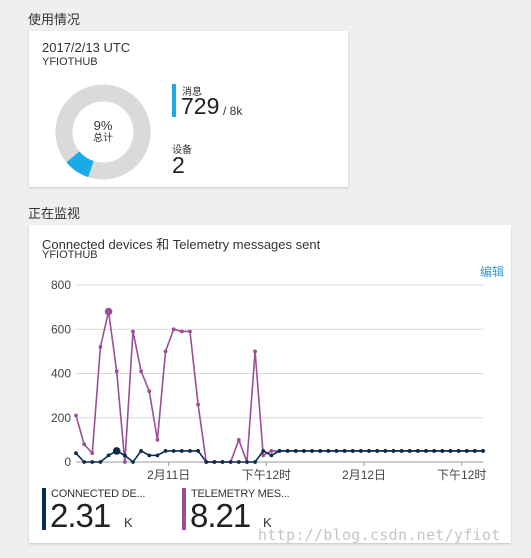  Describe the element at coordinates (61, 418) in the screenshot. I see `y-tick-label-1: 200` at that location.